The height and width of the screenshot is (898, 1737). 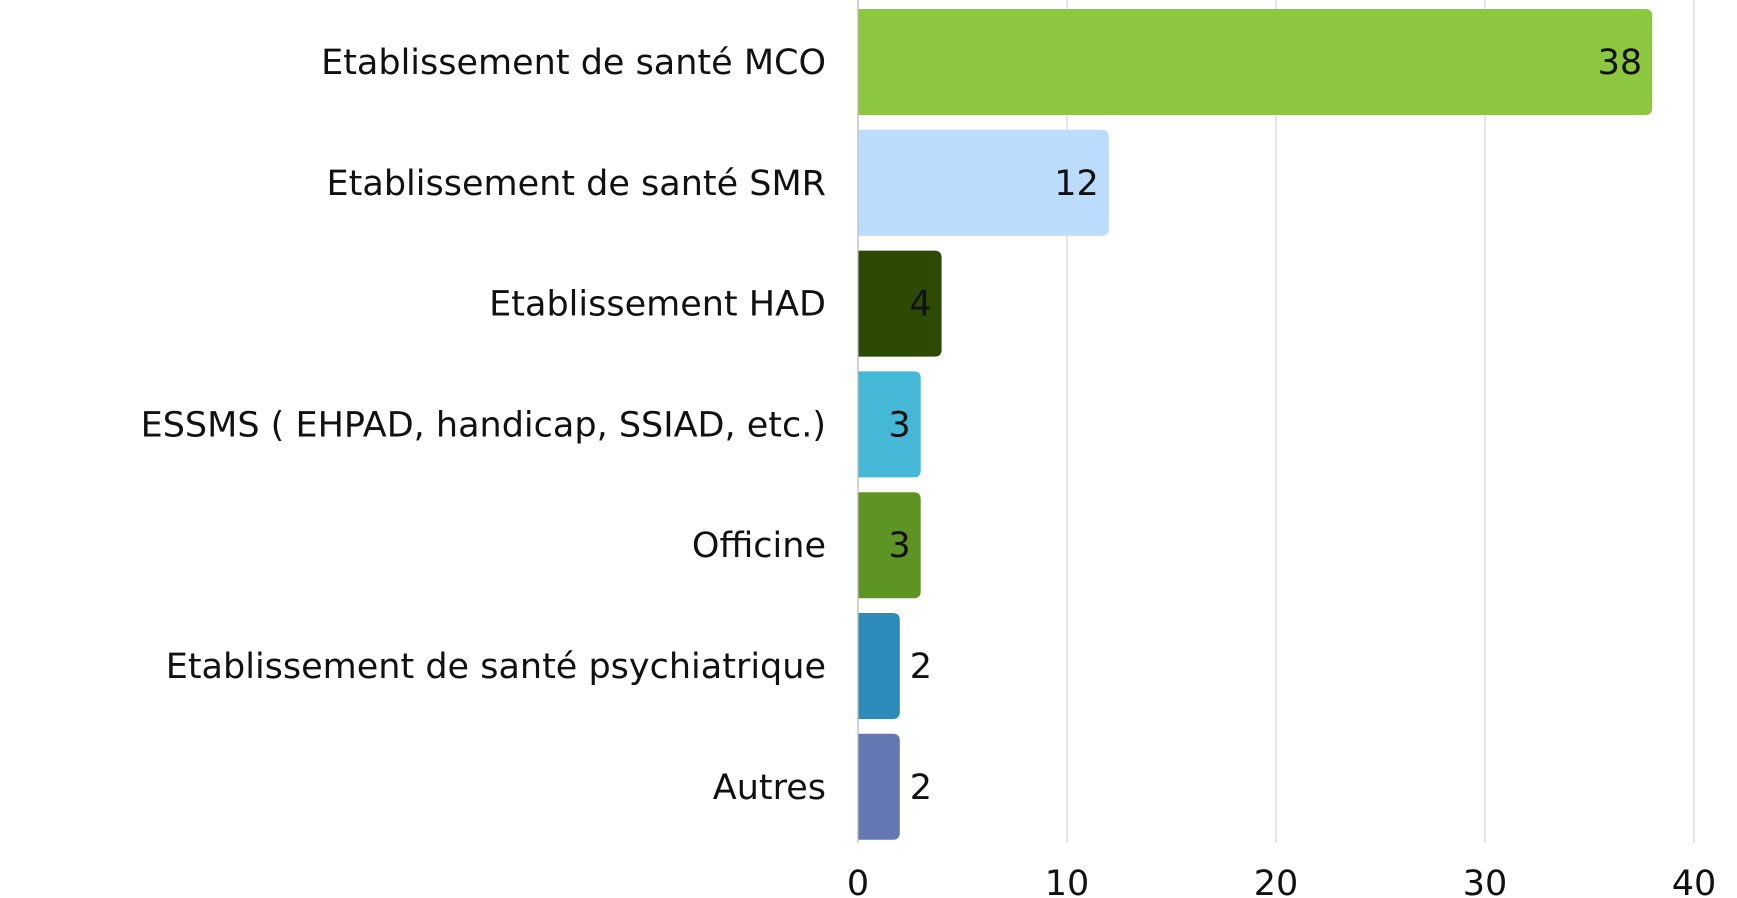 What do you see at coordinates (769, 788) in the screenshot?
I see `y-tick-label: Autres` at bounding box center [769, 788].